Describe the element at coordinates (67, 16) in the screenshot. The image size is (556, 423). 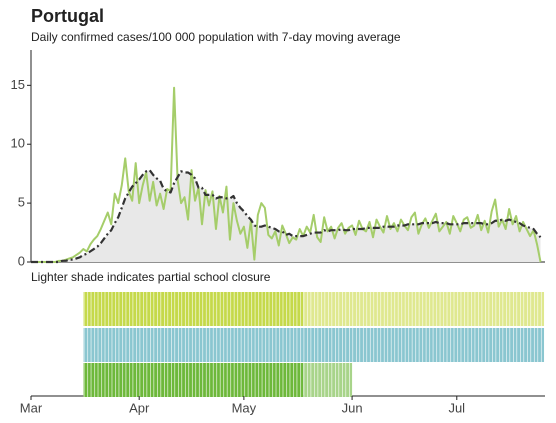
I see `chart-title: Portugal` at that location.